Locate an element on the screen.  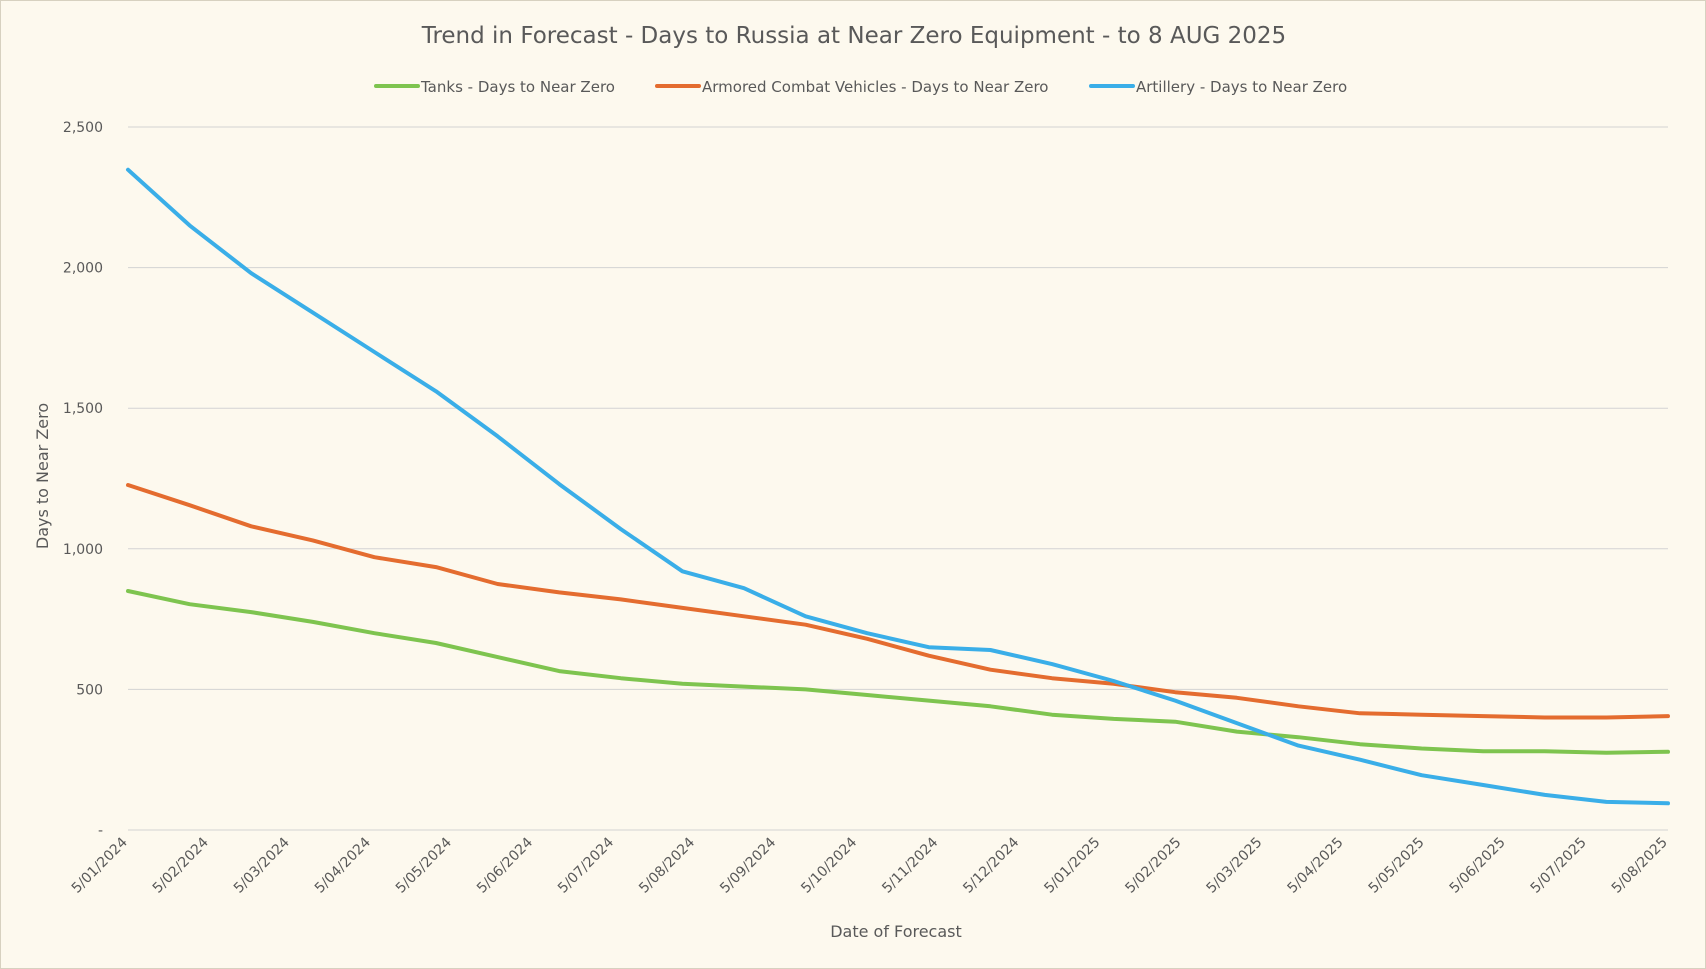
y-tick-label: 1,000 is located at coordinates (83, 550).